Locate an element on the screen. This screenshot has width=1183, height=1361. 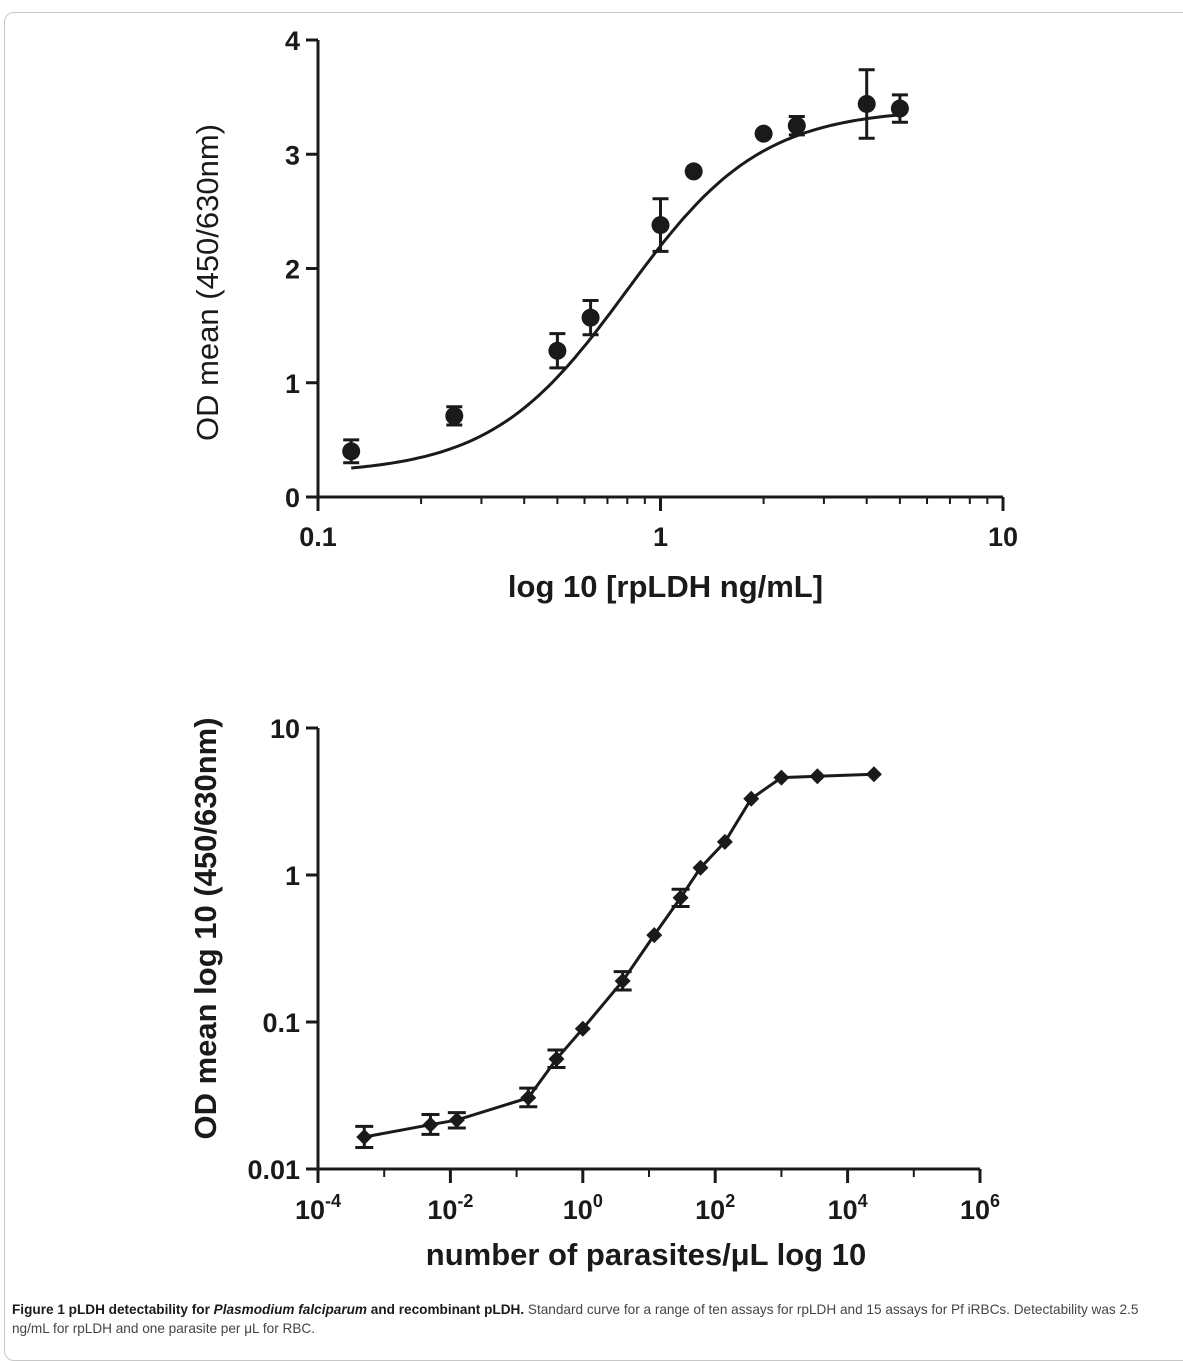
y-tick-label: 0 is located at coordinates (292, 498).